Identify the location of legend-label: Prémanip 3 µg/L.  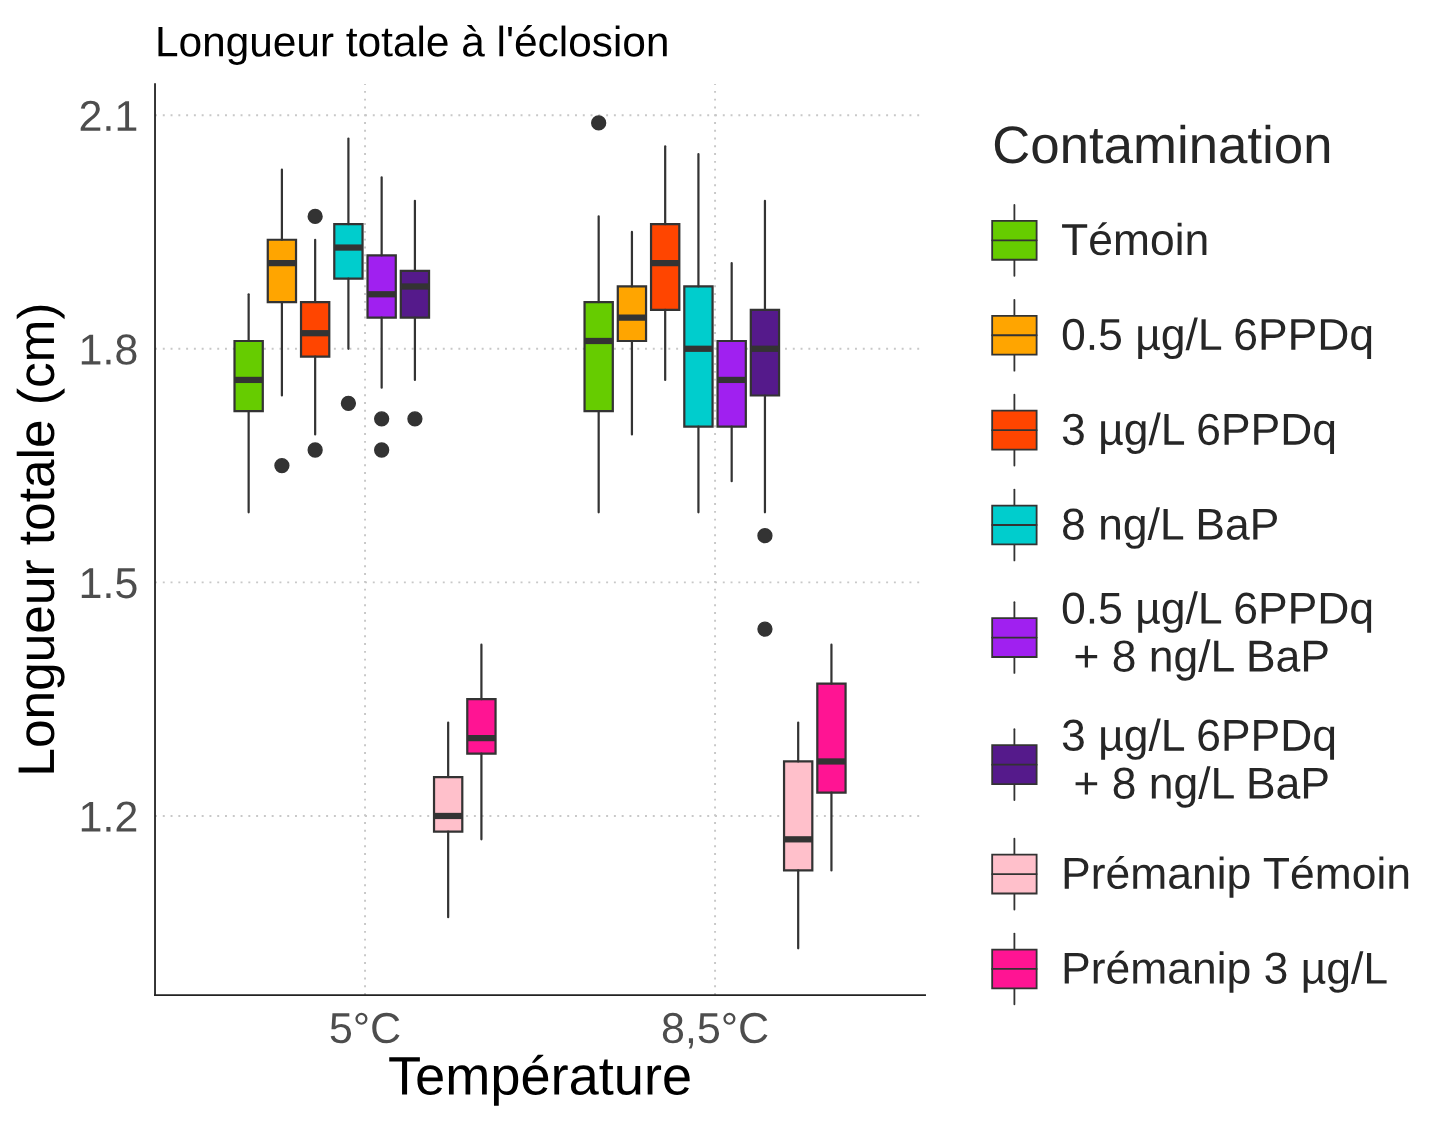
(1225, 971).